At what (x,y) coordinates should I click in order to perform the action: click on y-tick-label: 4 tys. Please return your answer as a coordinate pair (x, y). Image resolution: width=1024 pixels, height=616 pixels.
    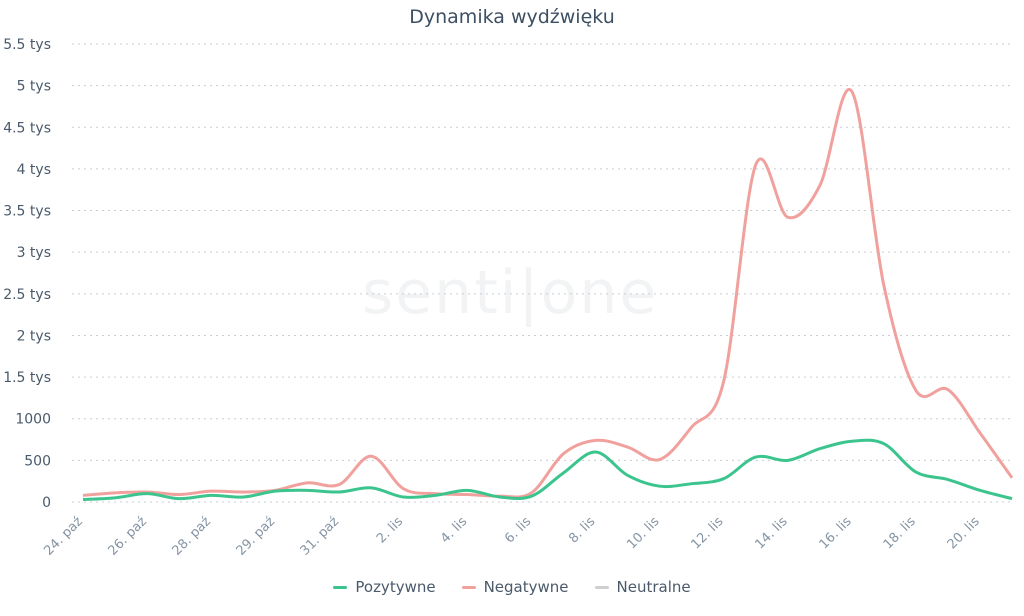
    Looking at the image, I should click on (34, 170).